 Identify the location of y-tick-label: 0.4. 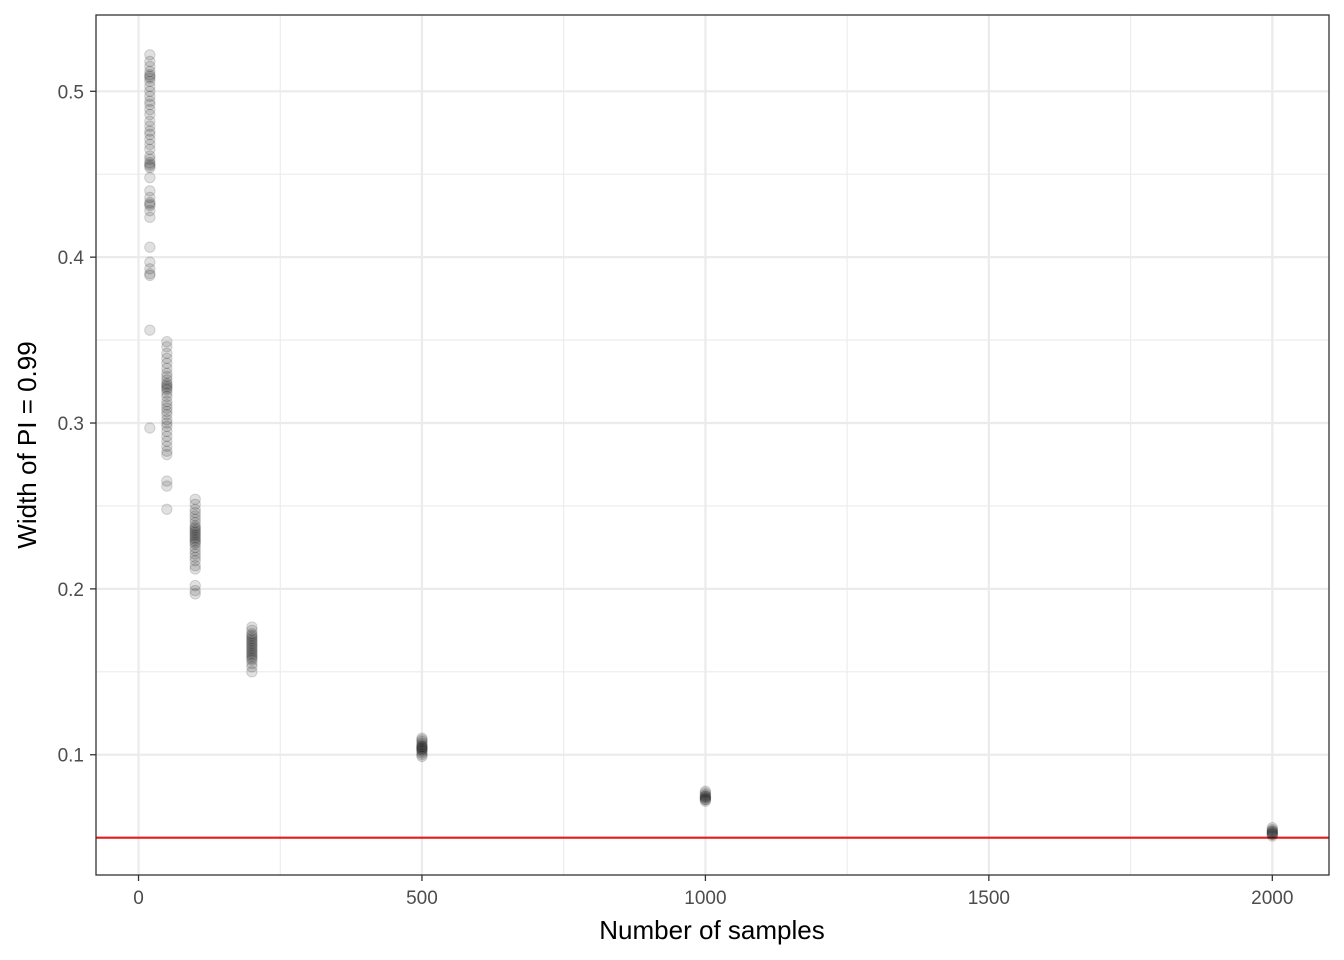
(71, 258).